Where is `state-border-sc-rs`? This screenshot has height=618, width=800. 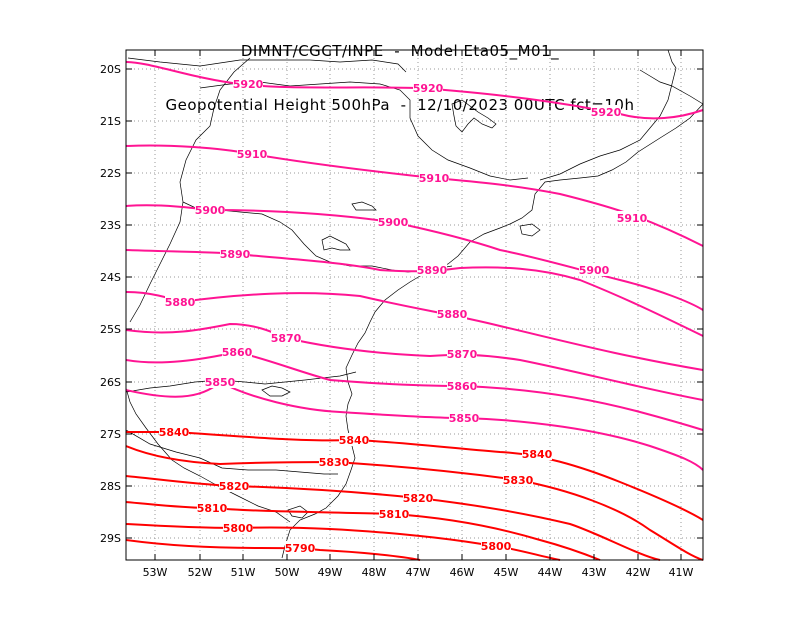 state-border-sc-rs is located at coordinates (231, 452).